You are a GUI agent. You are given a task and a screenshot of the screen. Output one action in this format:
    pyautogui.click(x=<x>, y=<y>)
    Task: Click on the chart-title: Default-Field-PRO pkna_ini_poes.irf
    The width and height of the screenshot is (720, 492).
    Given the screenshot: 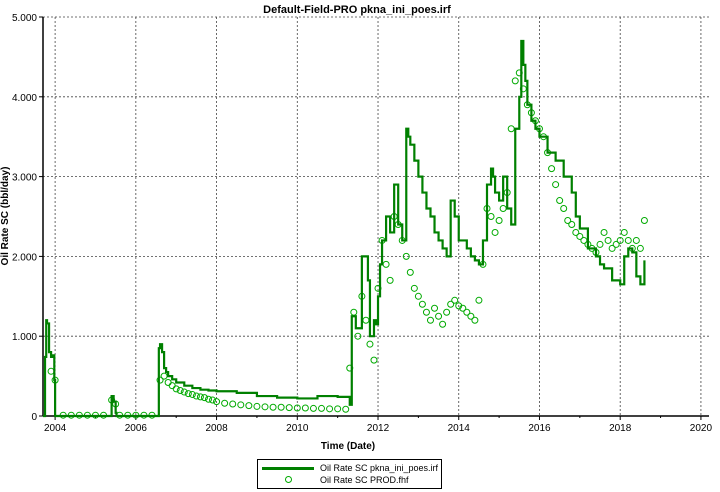 What is the action you would take?
    pyautogui.click(x=357, y=10)
    